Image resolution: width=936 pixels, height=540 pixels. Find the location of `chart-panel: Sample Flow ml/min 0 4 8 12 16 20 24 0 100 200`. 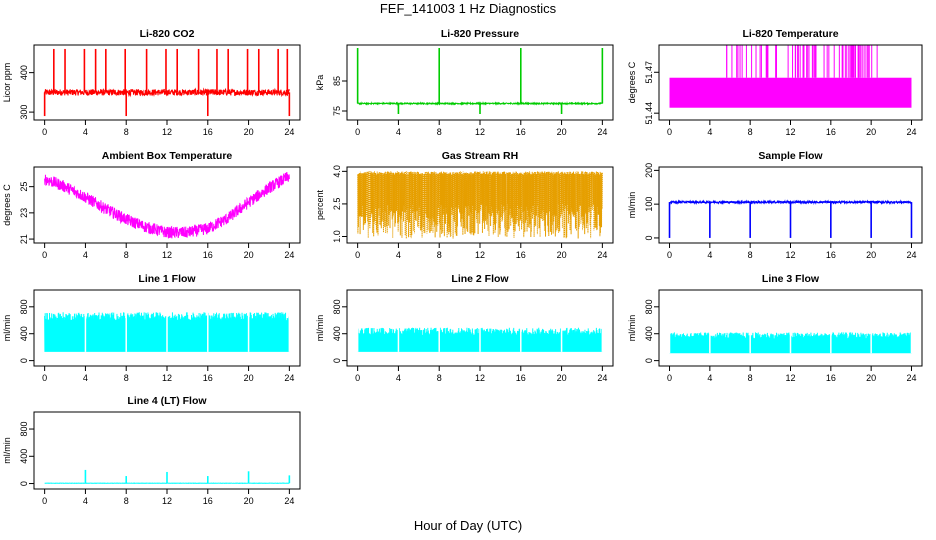

chart-panel: Sample Flow ml/min 0 4 8 12 16 20 24 0 100 200 is located at coordinates (775, 205).